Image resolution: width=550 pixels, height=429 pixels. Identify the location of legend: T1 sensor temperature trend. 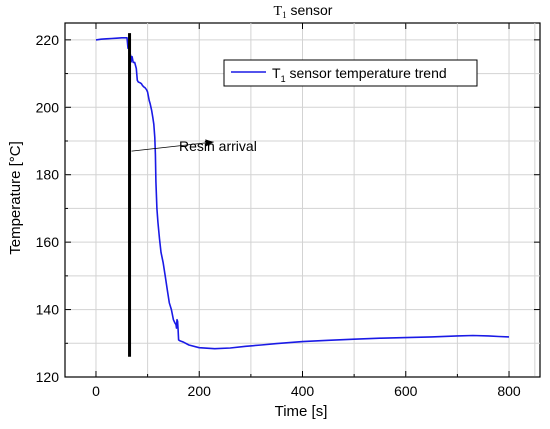
(350, 73).